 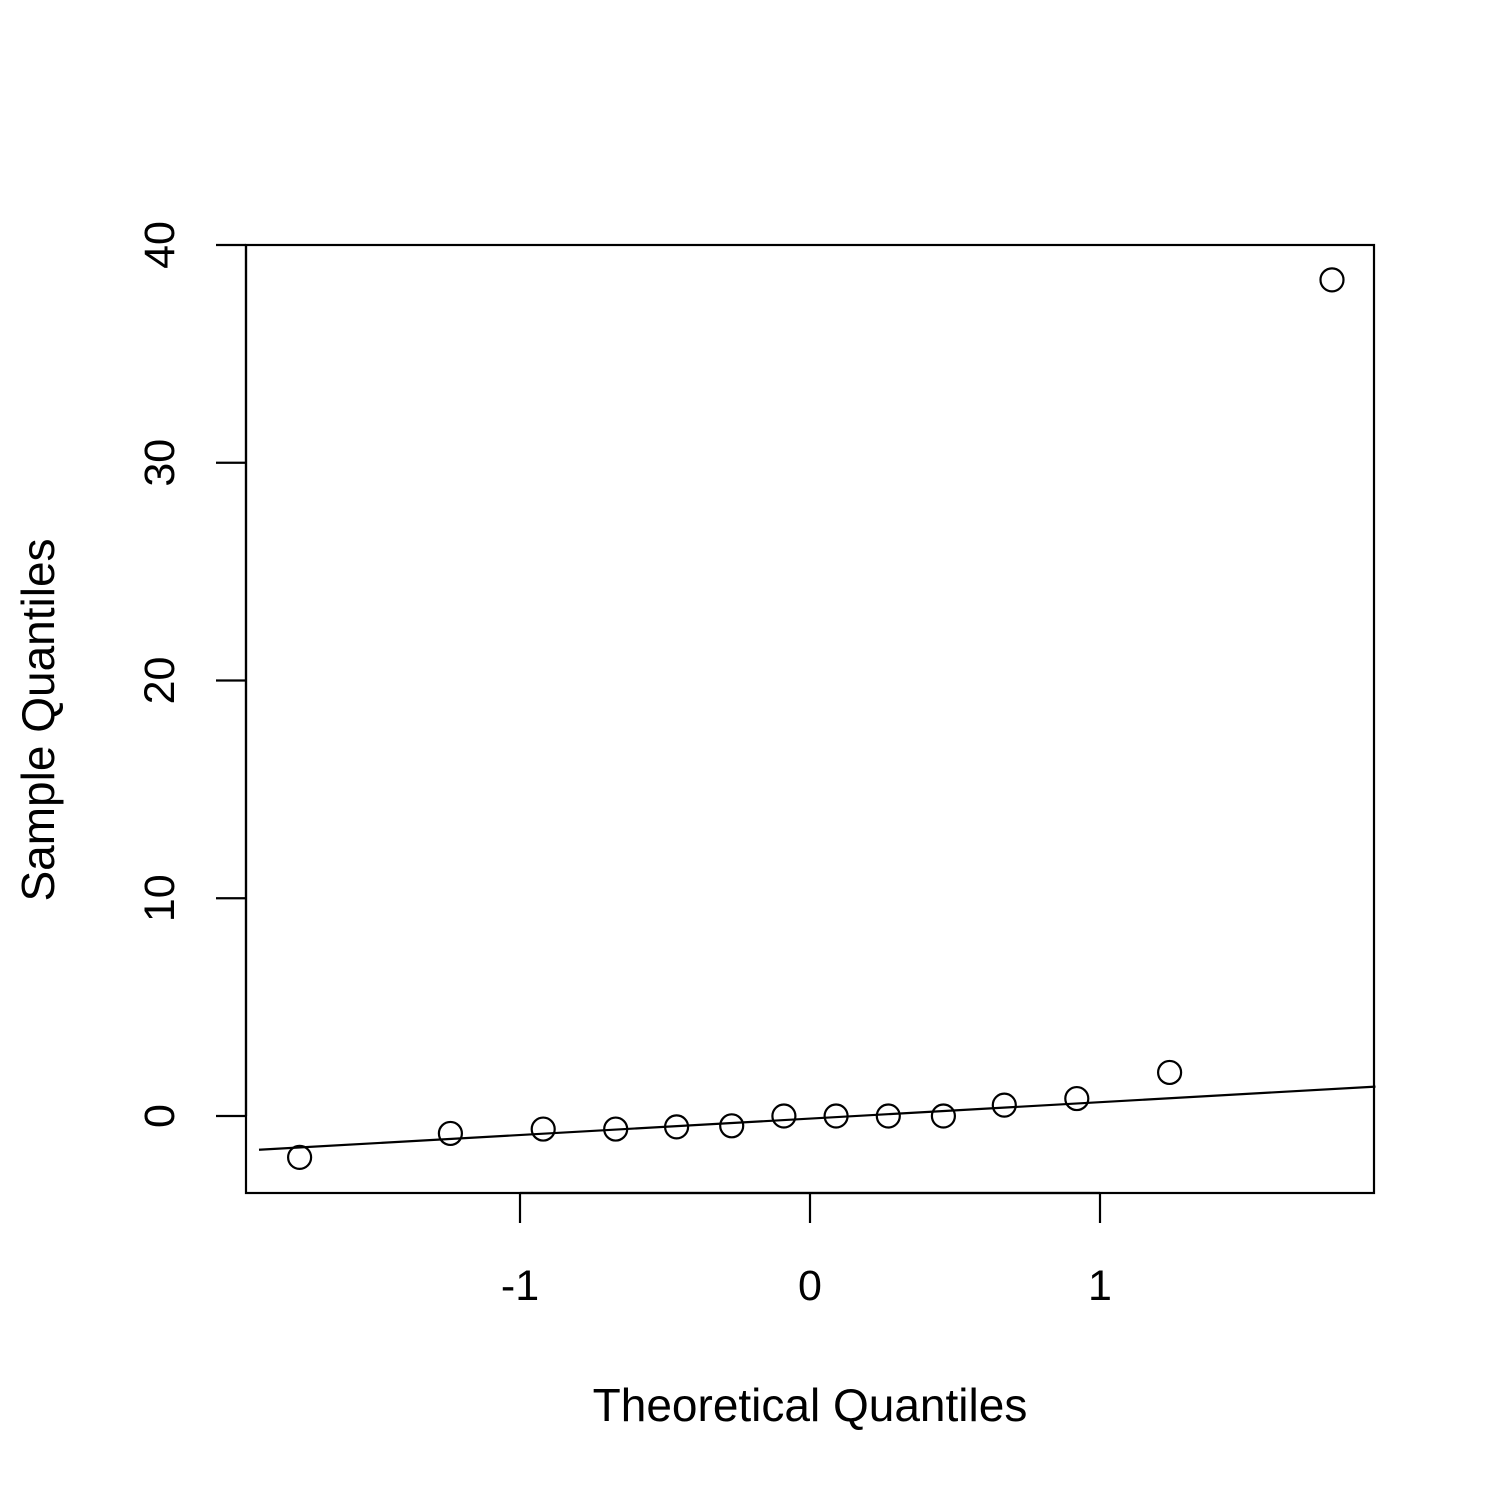 What do you see at coordinates (160, 681) in the screenshot?
I see `y-tick-label: 20` at bounding box center [160, 681].